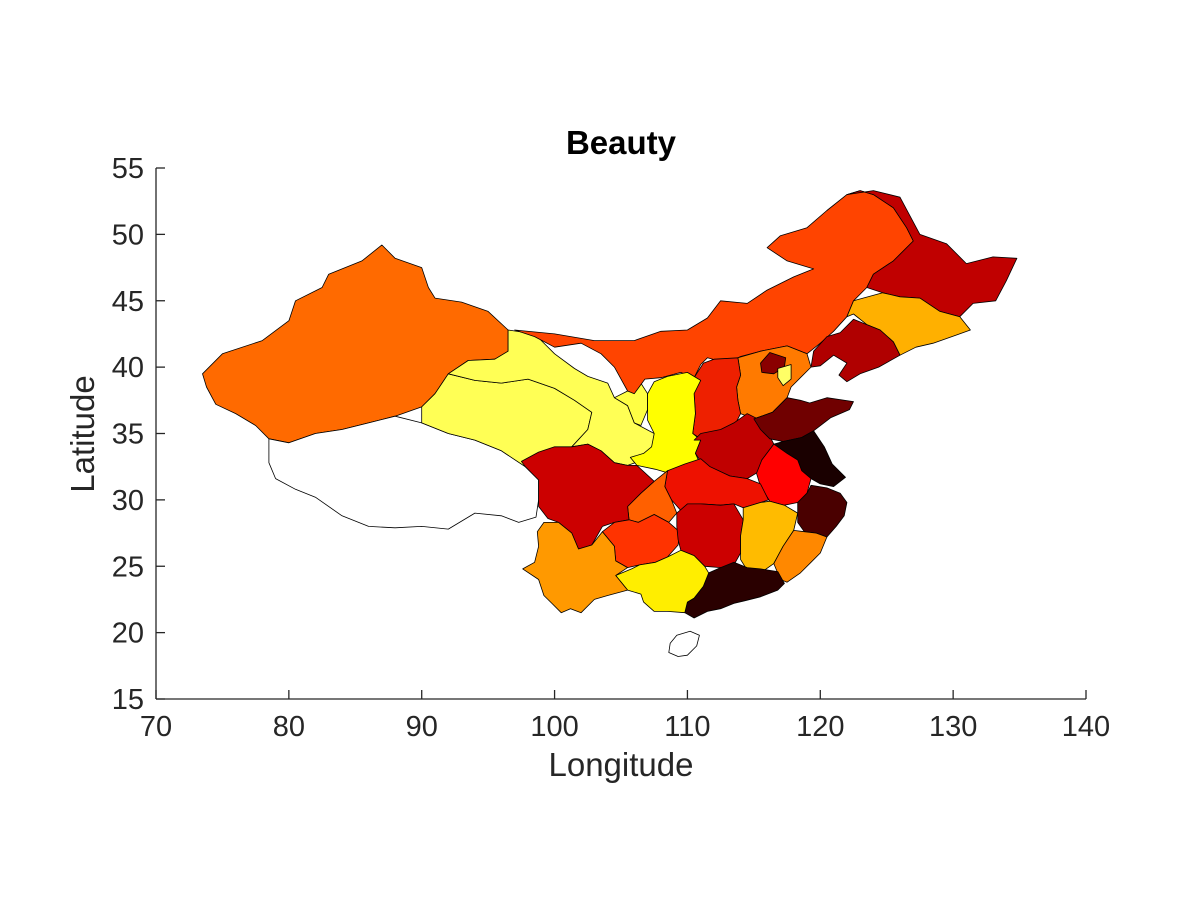 Image resolution: width=1200 pixels, height=900 pixels. I want to click on x-tick-label: 110, so click(687, 727).